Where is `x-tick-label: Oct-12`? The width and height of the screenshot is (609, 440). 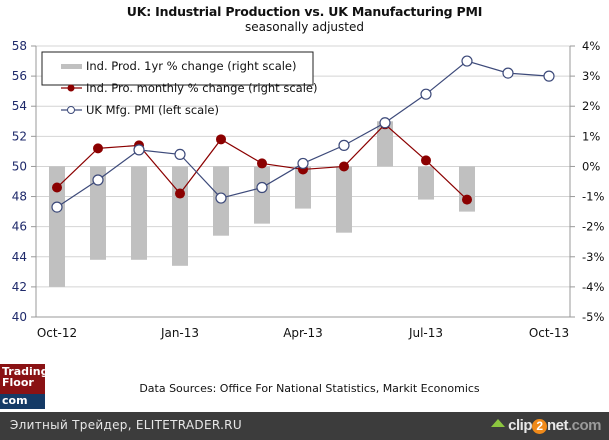 x-tick-label: Oct-12 is located at coordinates (57, 333).